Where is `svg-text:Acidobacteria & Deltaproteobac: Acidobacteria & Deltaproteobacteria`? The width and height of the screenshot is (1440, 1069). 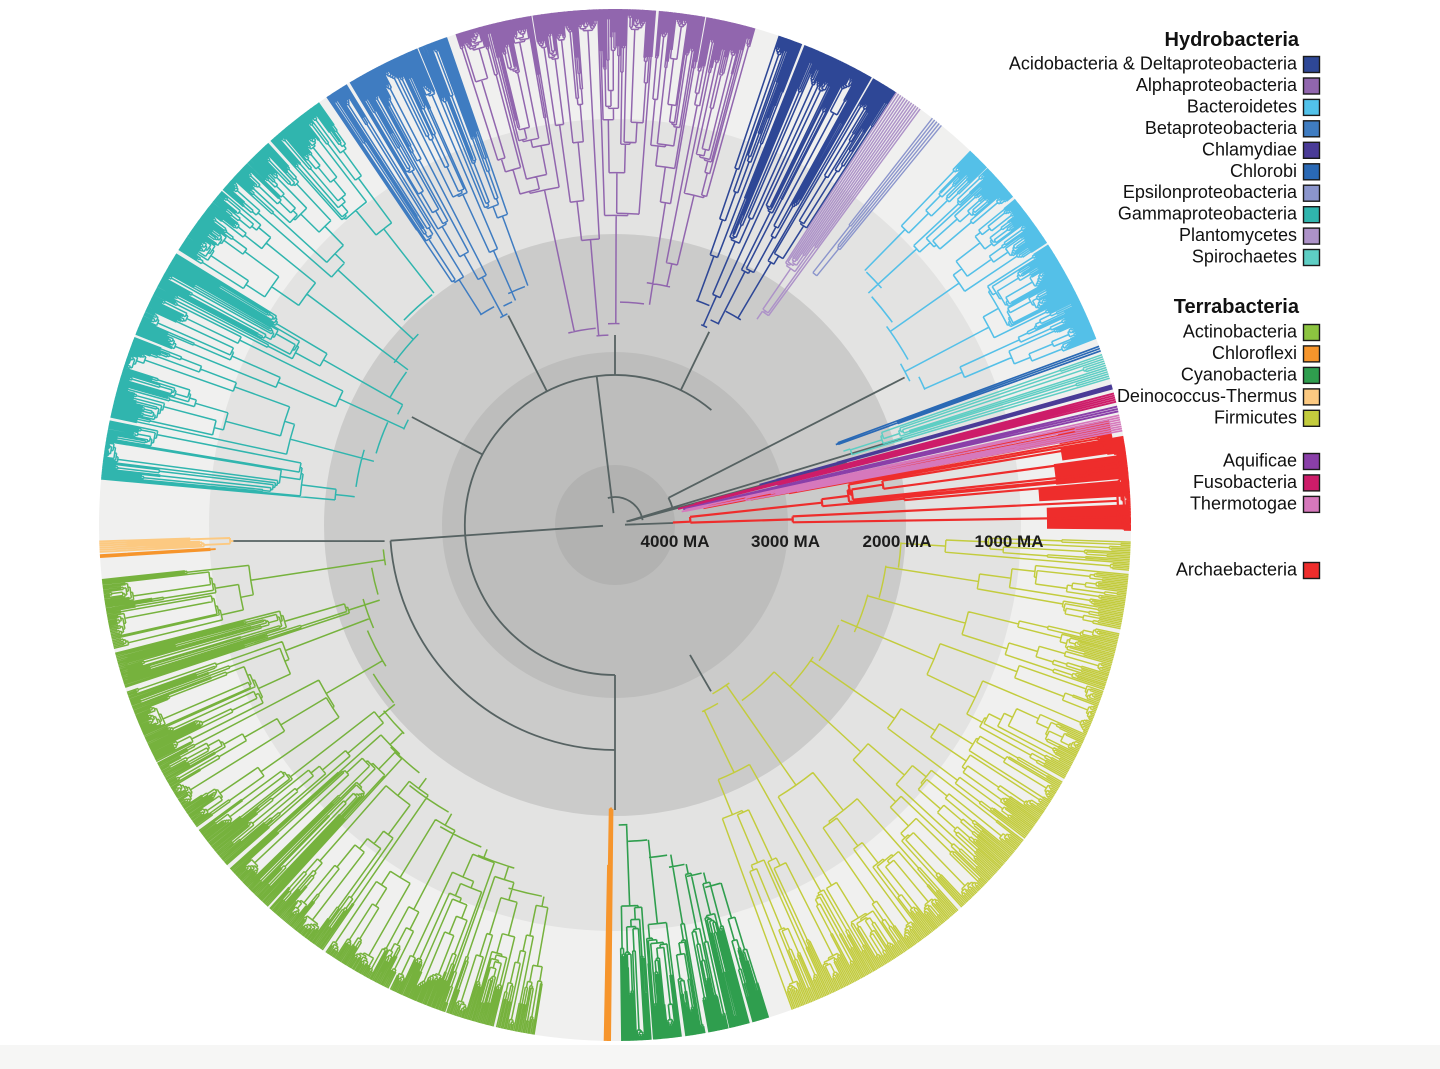
svg-text:Acidobacteria & Deltaproteobac: Acidobacteria & Deltaproteobacteria is located at coordinates (1153, 64).